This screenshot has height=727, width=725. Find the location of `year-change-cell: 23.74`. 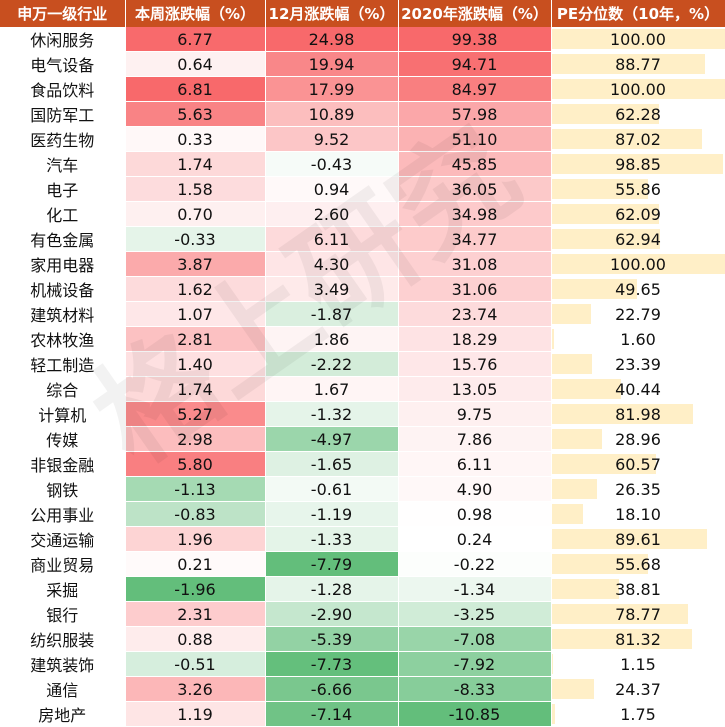

year-change-cell: 23.74 is located at coordinates (475, 314).